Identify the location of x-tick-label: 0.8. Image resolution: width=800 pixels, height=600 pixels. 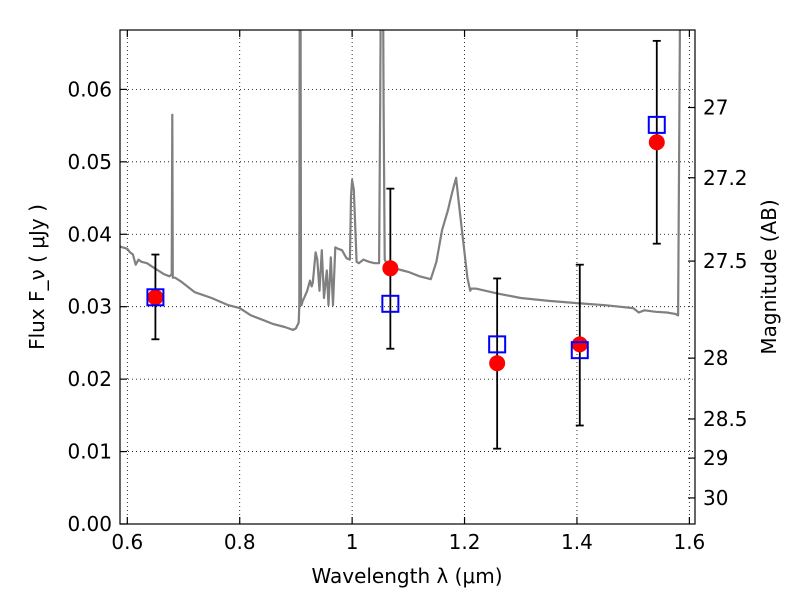
(240, 542).